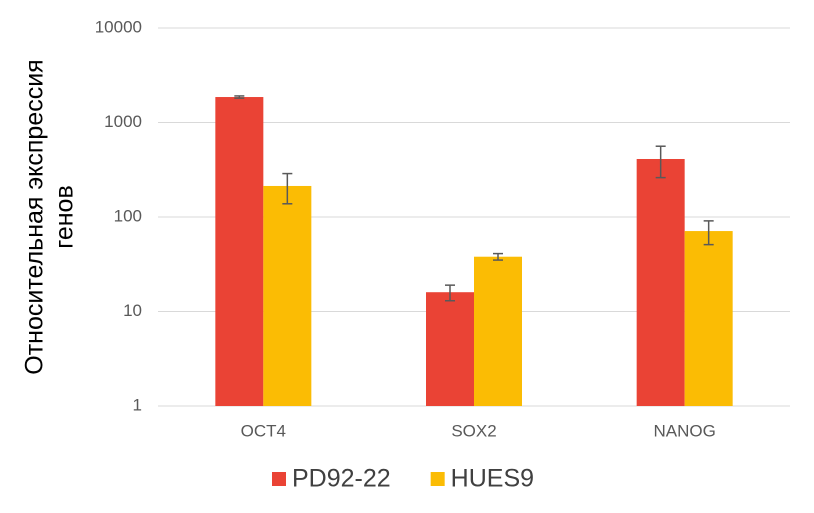  I want to click on x-tick-label: SOX2, so click(473, 430).